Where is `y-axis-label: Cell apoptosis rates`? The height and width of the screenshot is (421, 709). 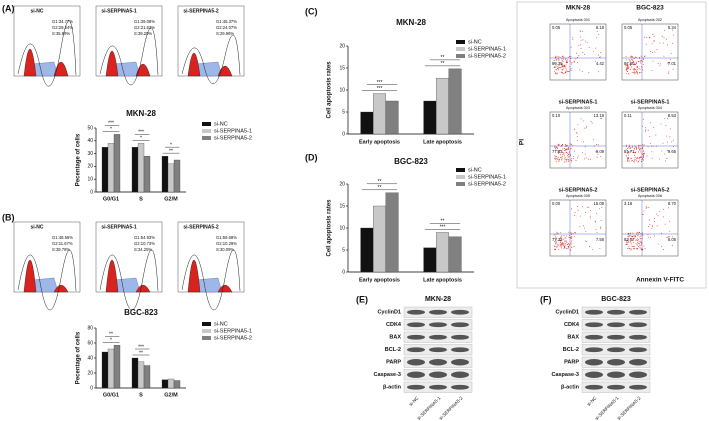
y-axis-label: Cell apoptosis rates is located at coordinates (330, 228).